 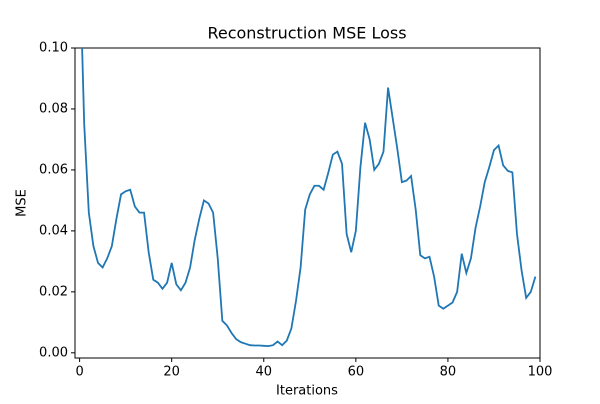 I want to click on y-tick-label: 0.06, so click(x=53, y=169).